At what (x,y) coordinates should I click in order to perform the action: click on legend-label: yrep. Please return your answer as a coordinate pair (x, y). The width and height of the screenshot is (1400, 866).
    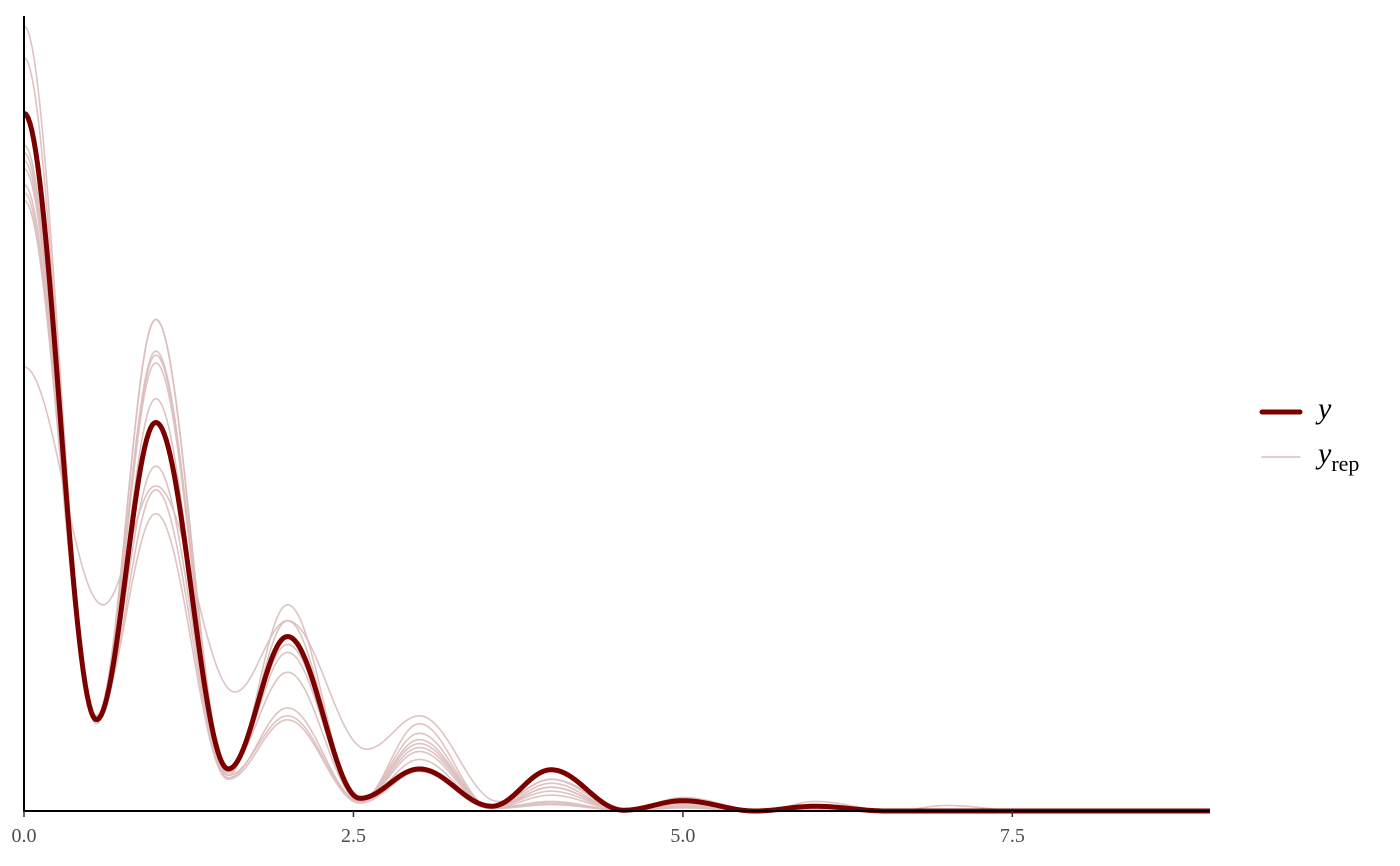
    Looking at the image, I should click on (1337, 456).